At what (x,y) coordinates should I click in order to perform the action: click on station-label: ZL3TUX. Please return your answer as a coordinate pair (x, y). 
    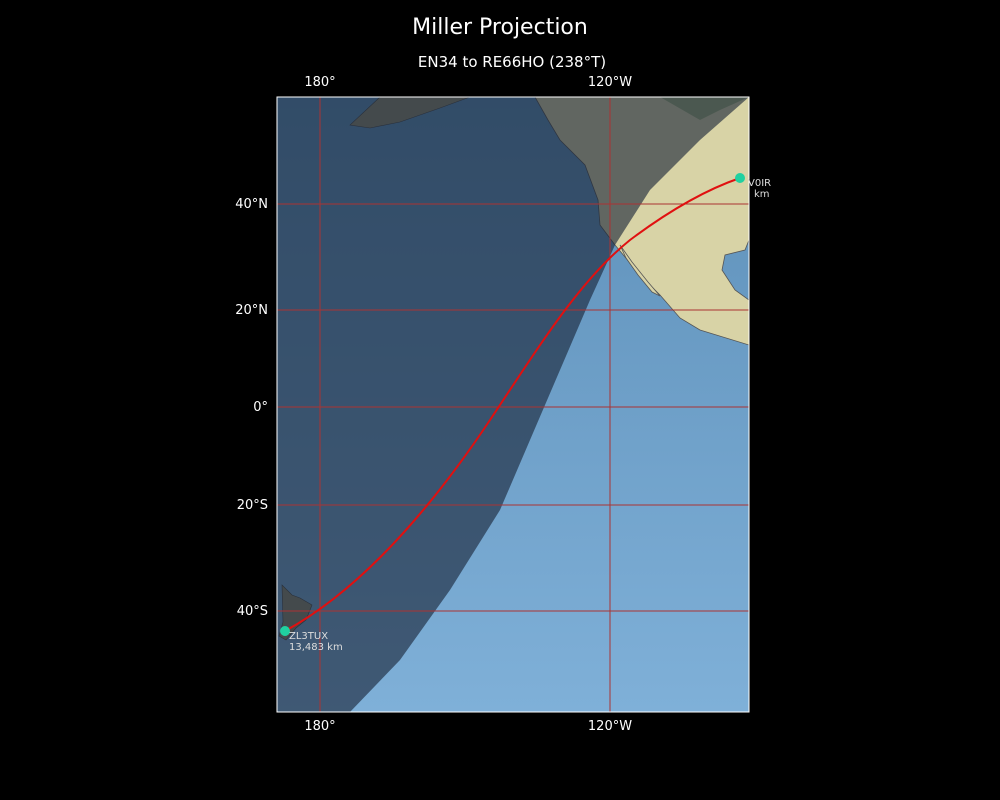
    Looking at the image, I should click on (308, 636).